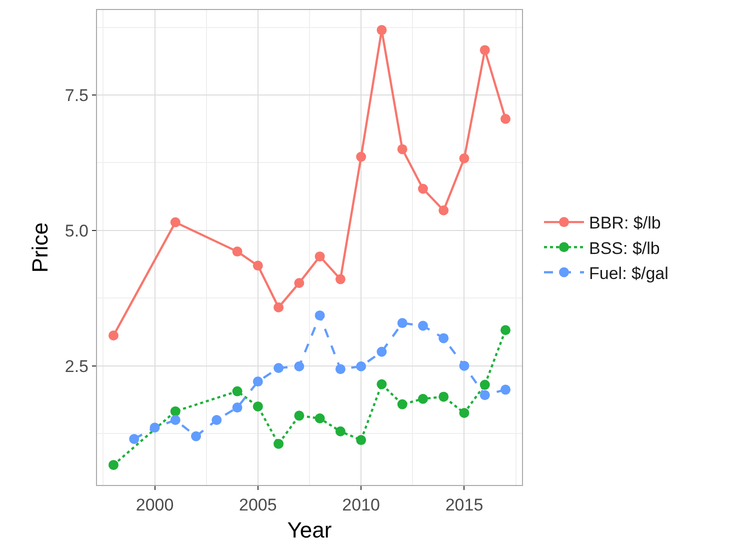 Image resolution: width=745 pixels, height=558 pixels. I want to click on x-tick-label: 2005, so click(258, 505).